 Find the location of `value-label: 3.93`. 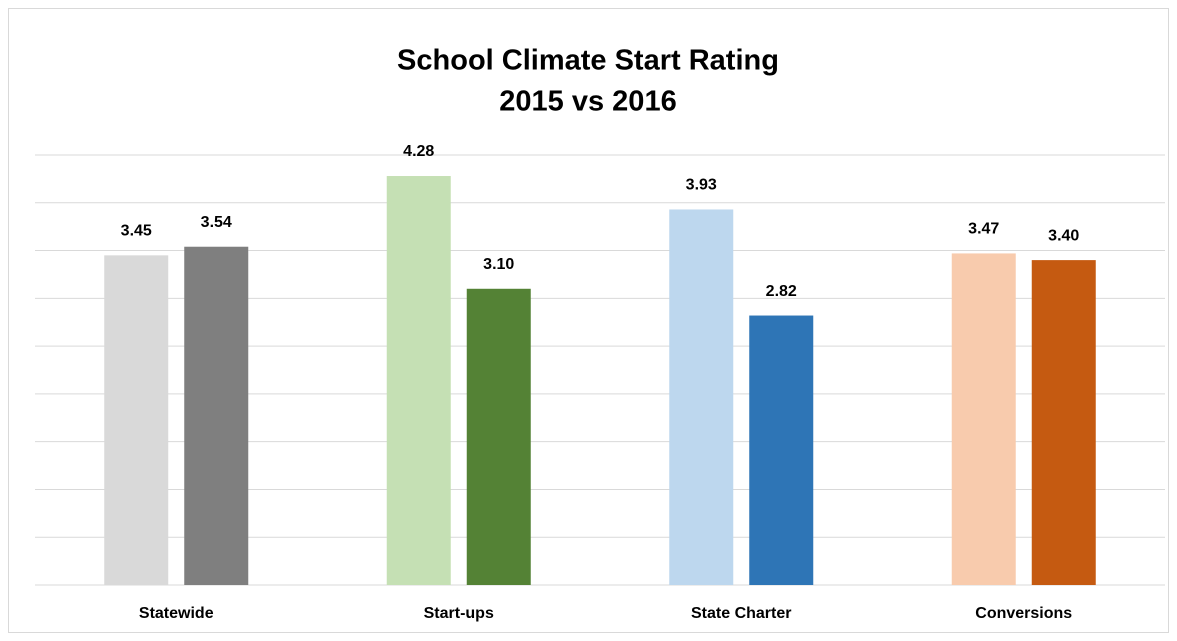

value-label: 3.93 is located at coordinates (701, 185).